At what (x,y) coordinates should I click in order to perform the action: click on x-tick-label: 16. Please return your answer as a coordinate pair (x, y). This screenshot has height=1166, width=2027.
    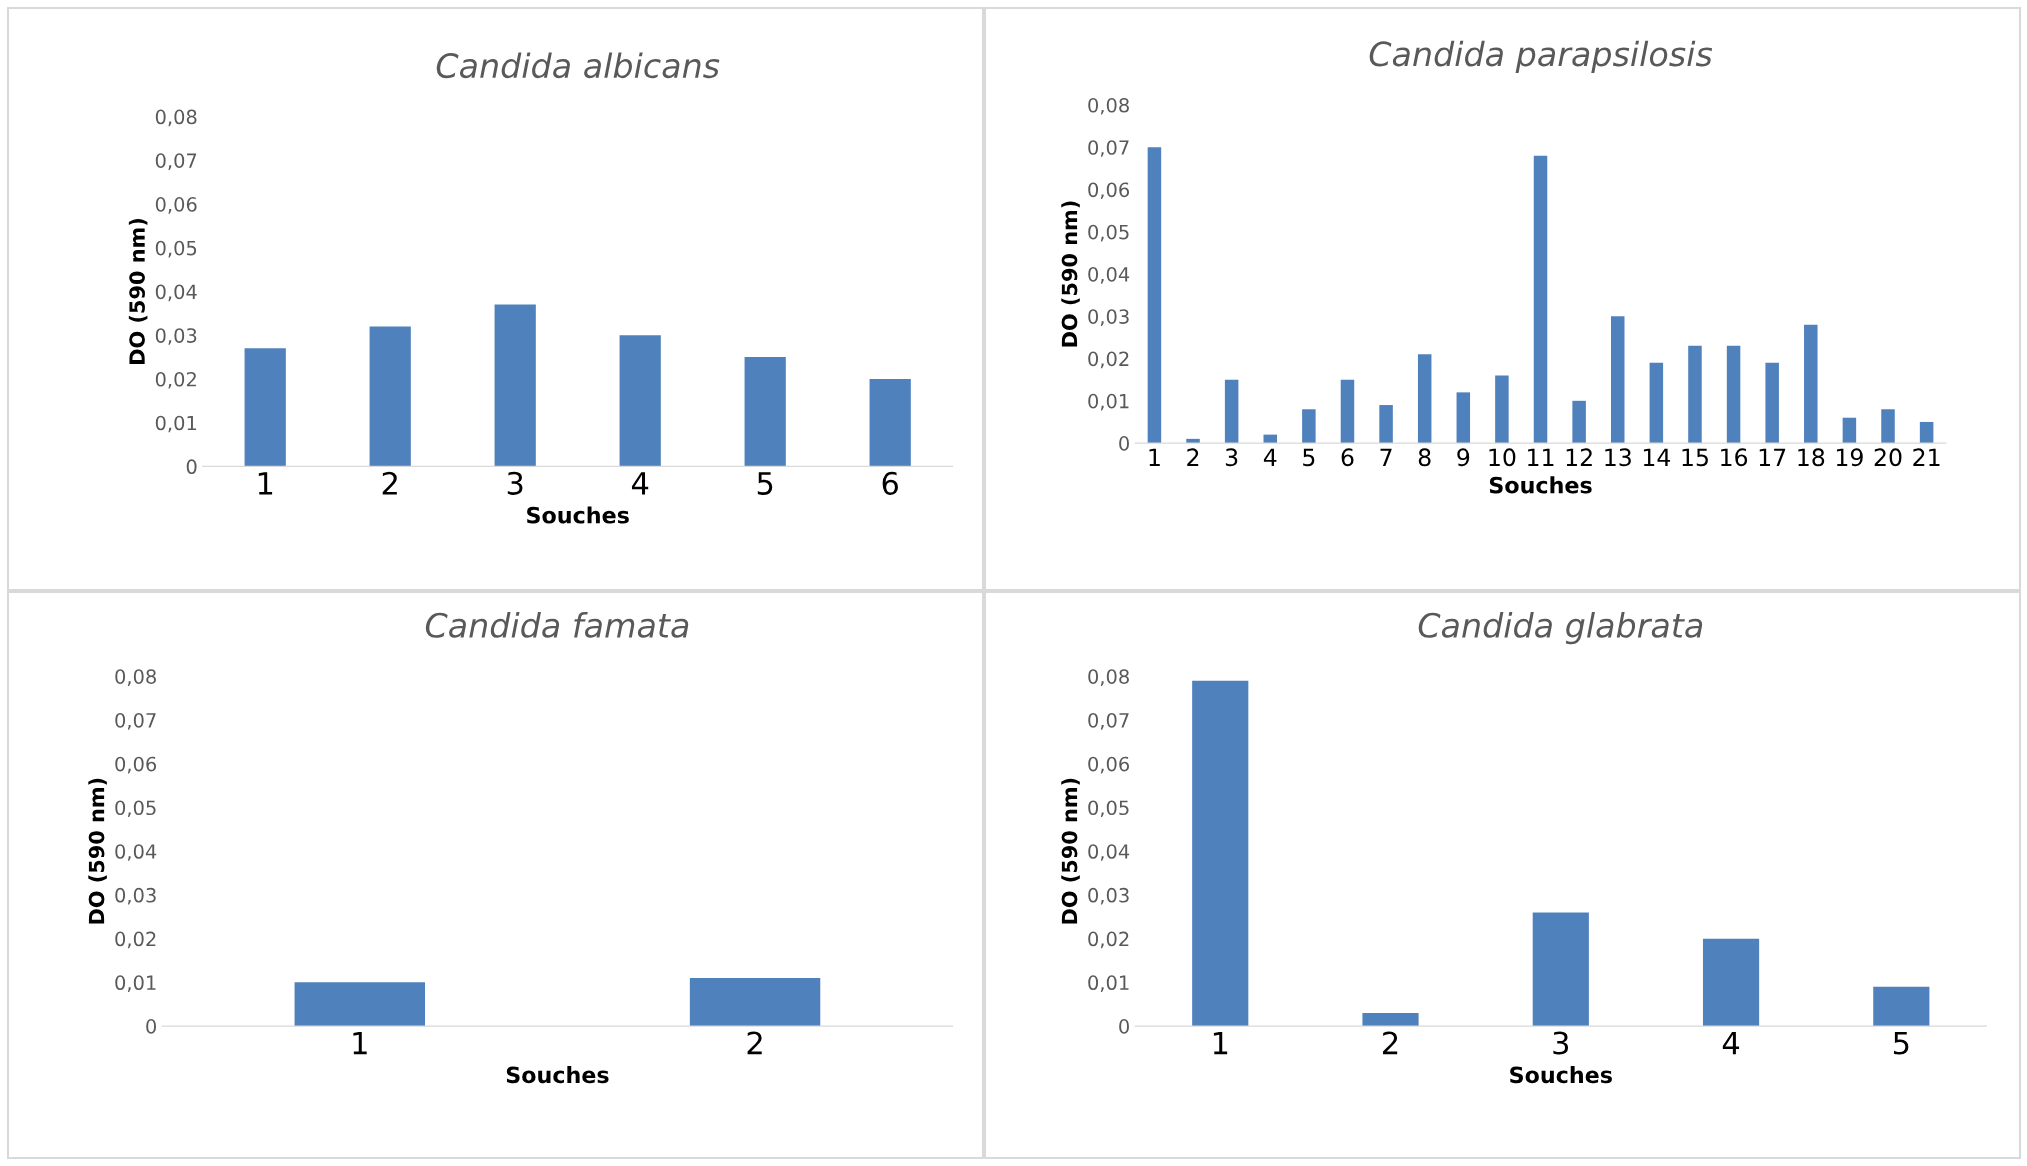
    Looking at the image, I should click on (1734, 457).